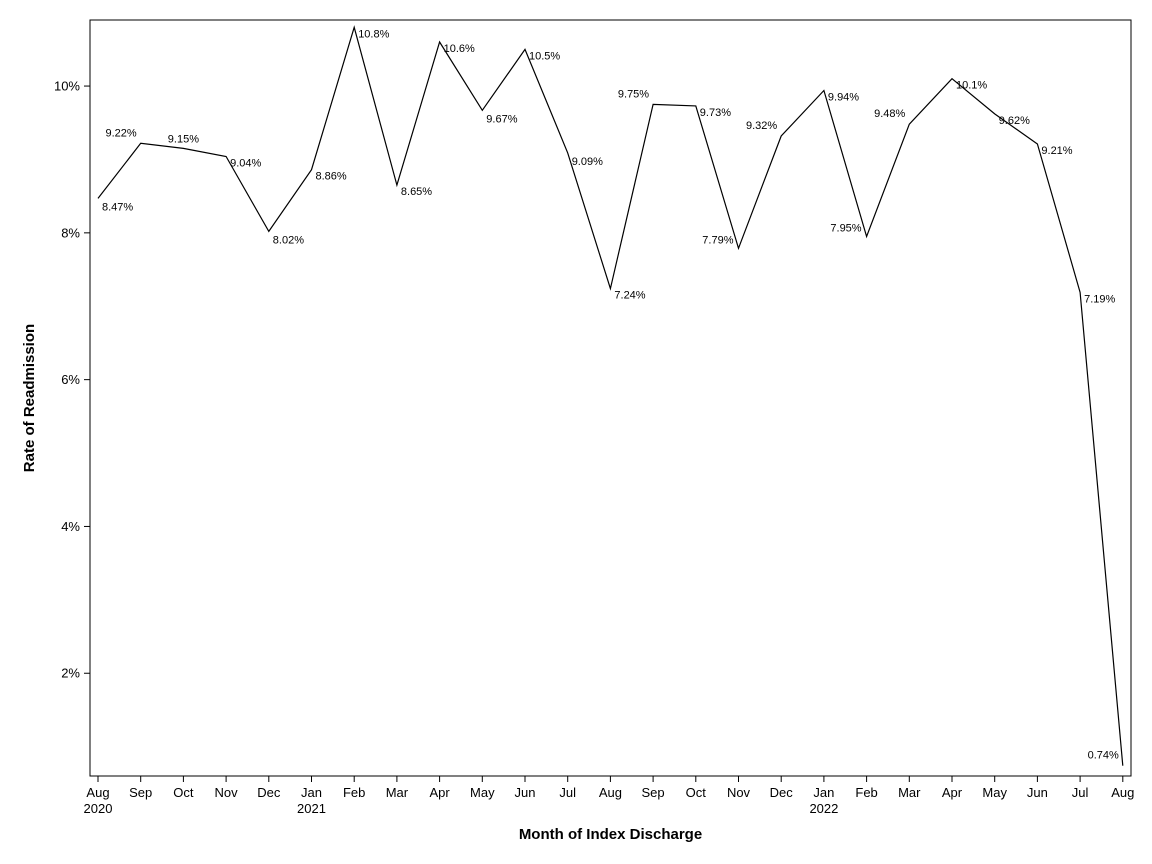 The width and height of the screenshot is (1152, 864). I want to click on data-label: 0.74%, so click(1103, 756).